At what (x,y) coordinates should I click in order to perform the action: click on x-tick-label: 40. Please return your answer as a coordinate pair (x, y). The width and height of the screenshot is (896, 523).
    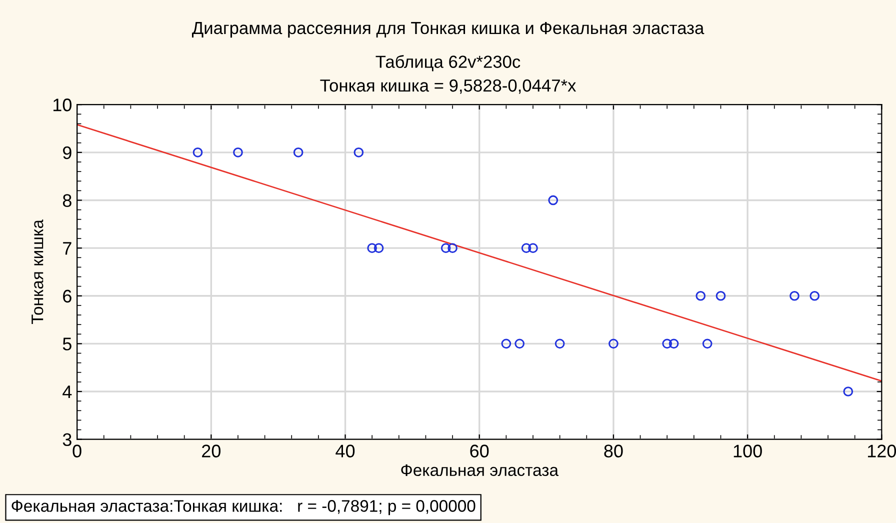
    Looking at the image, I should click on (345, 451).